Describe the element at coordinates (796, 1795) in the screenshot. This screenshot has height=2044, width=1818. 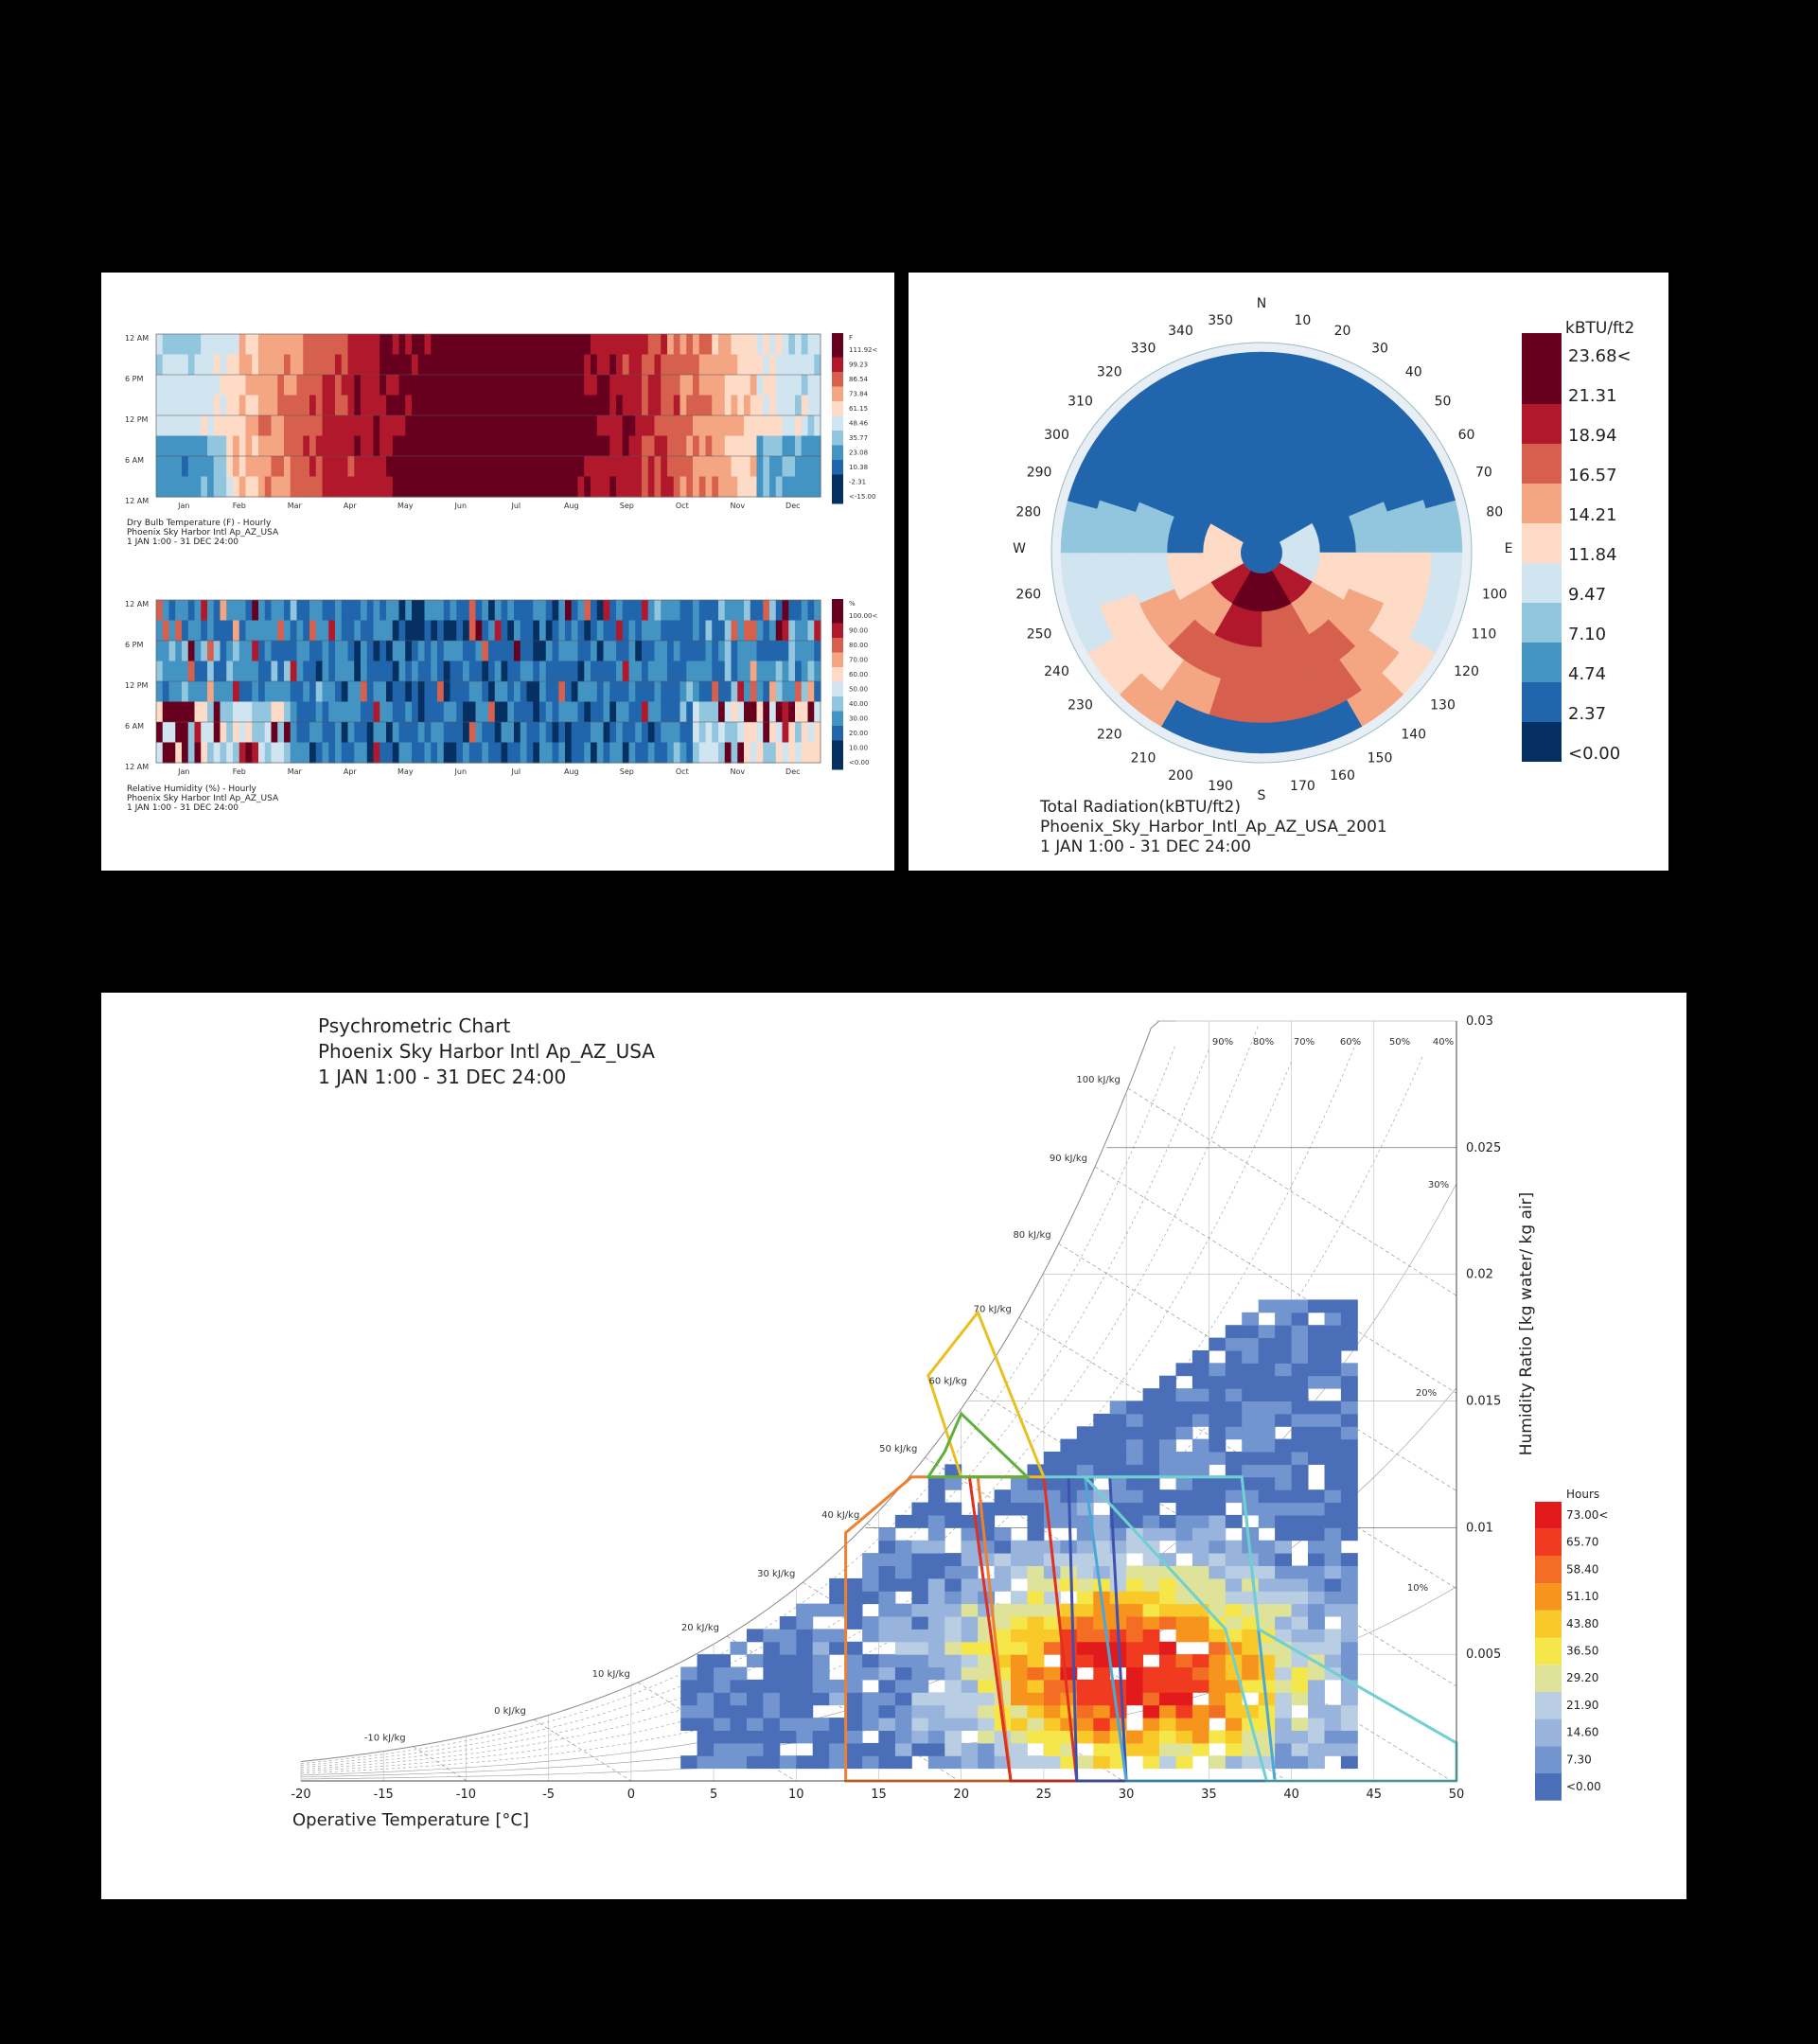
I see `x-tick: 10` at that location.